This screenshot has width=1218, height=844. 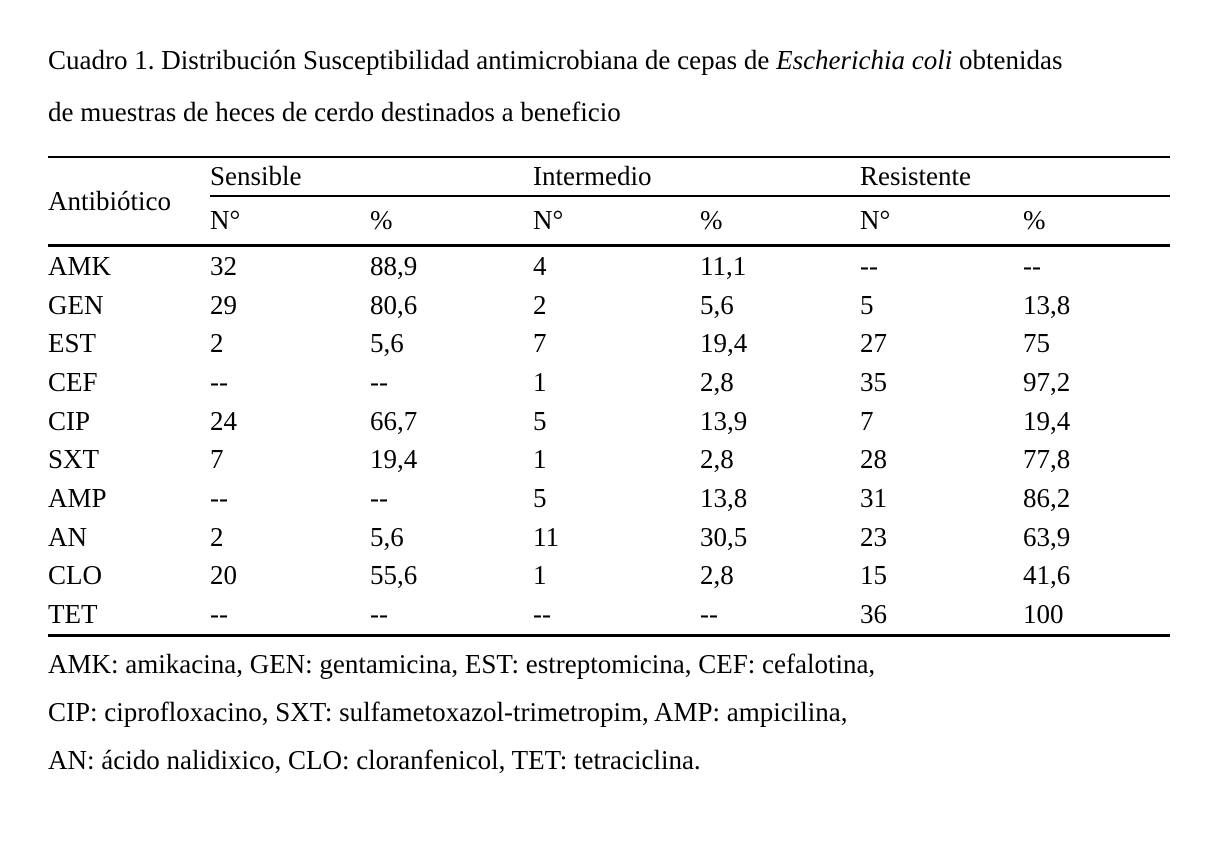 I want to click on value-cell: 35, so click(x=873, y=381).